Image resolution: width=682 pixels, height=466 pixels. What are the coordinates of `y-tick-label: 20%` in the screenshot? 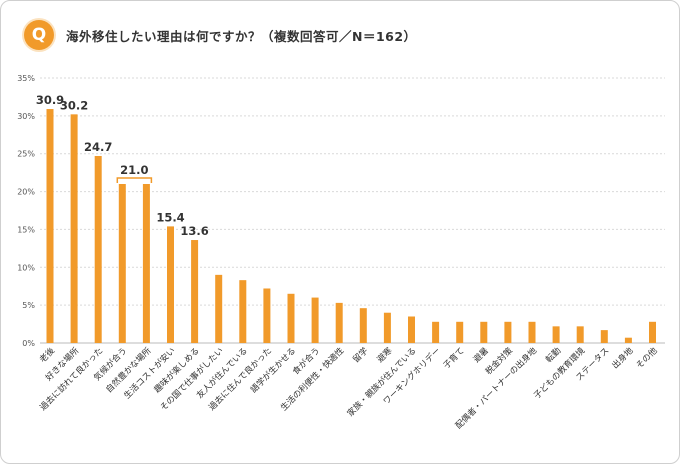 It's located at (26, 192).